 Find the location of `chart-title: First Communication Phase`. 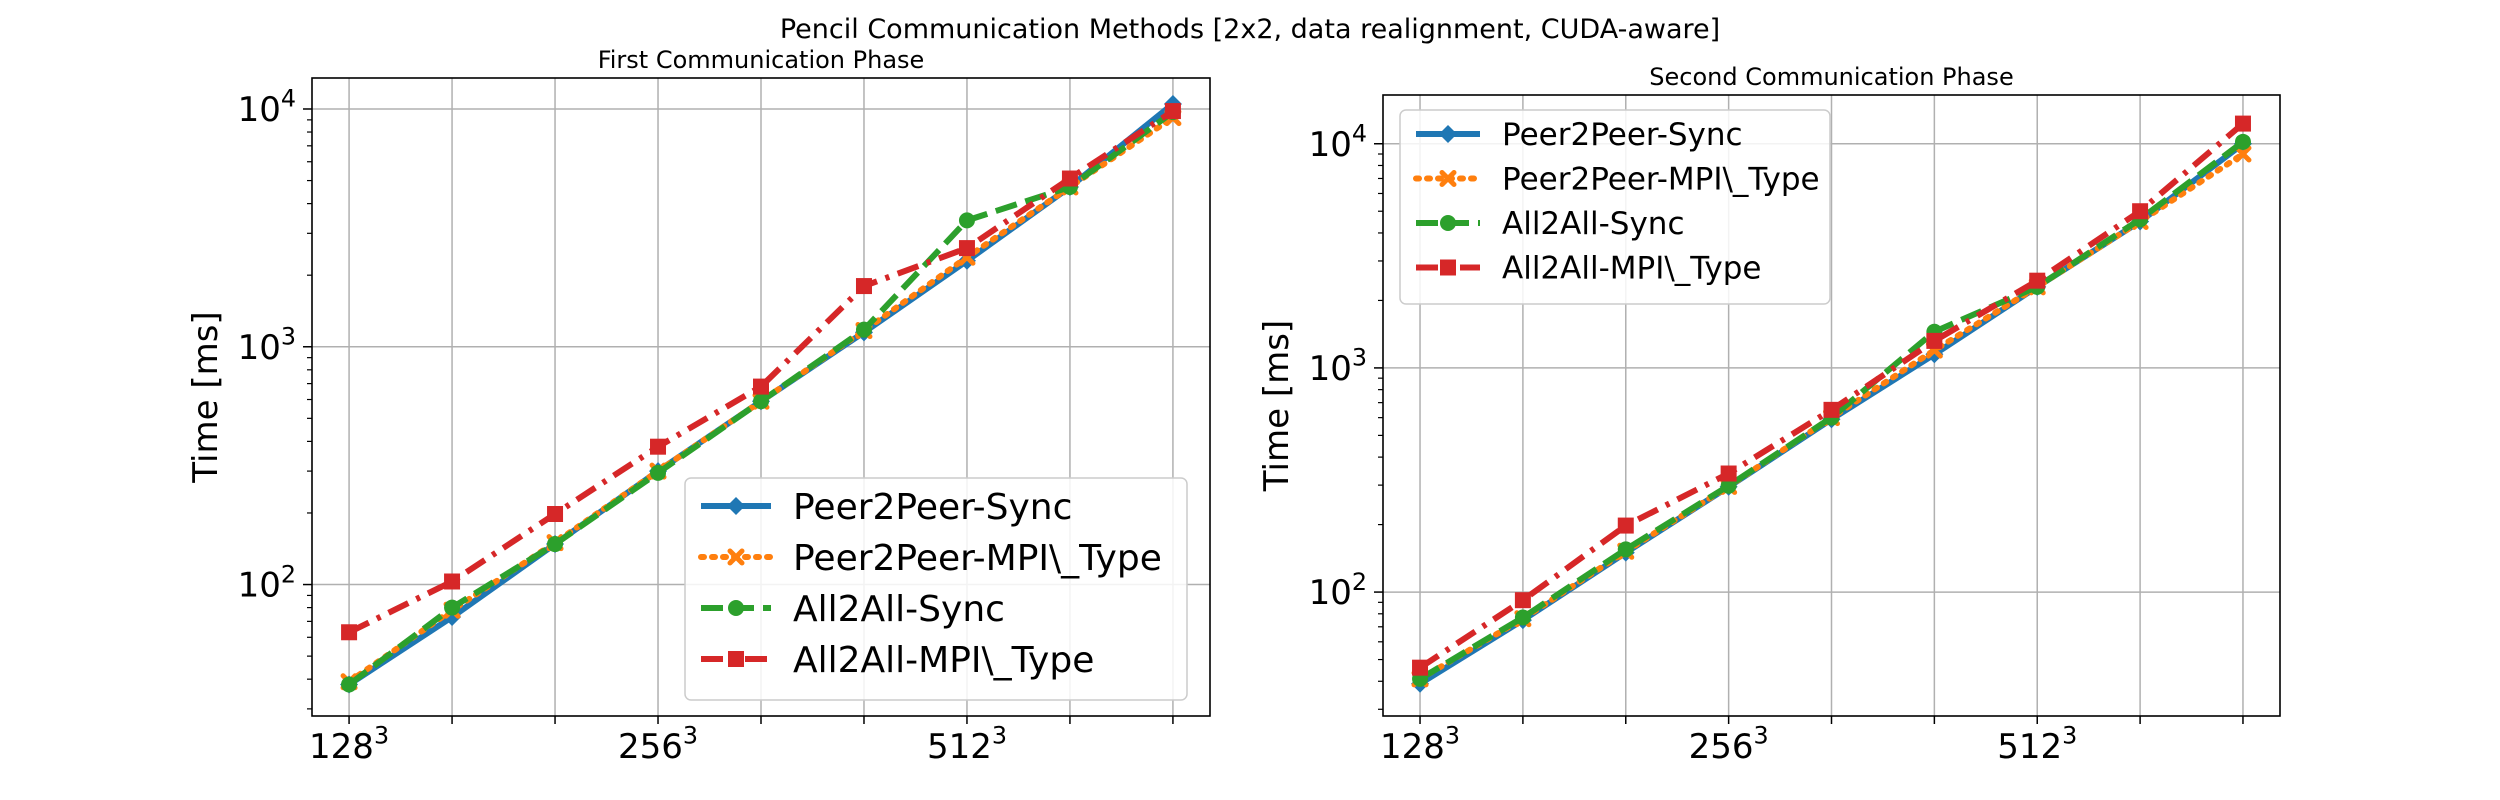

chart-title: First Communication Phase is located at coordinates (761, 60).